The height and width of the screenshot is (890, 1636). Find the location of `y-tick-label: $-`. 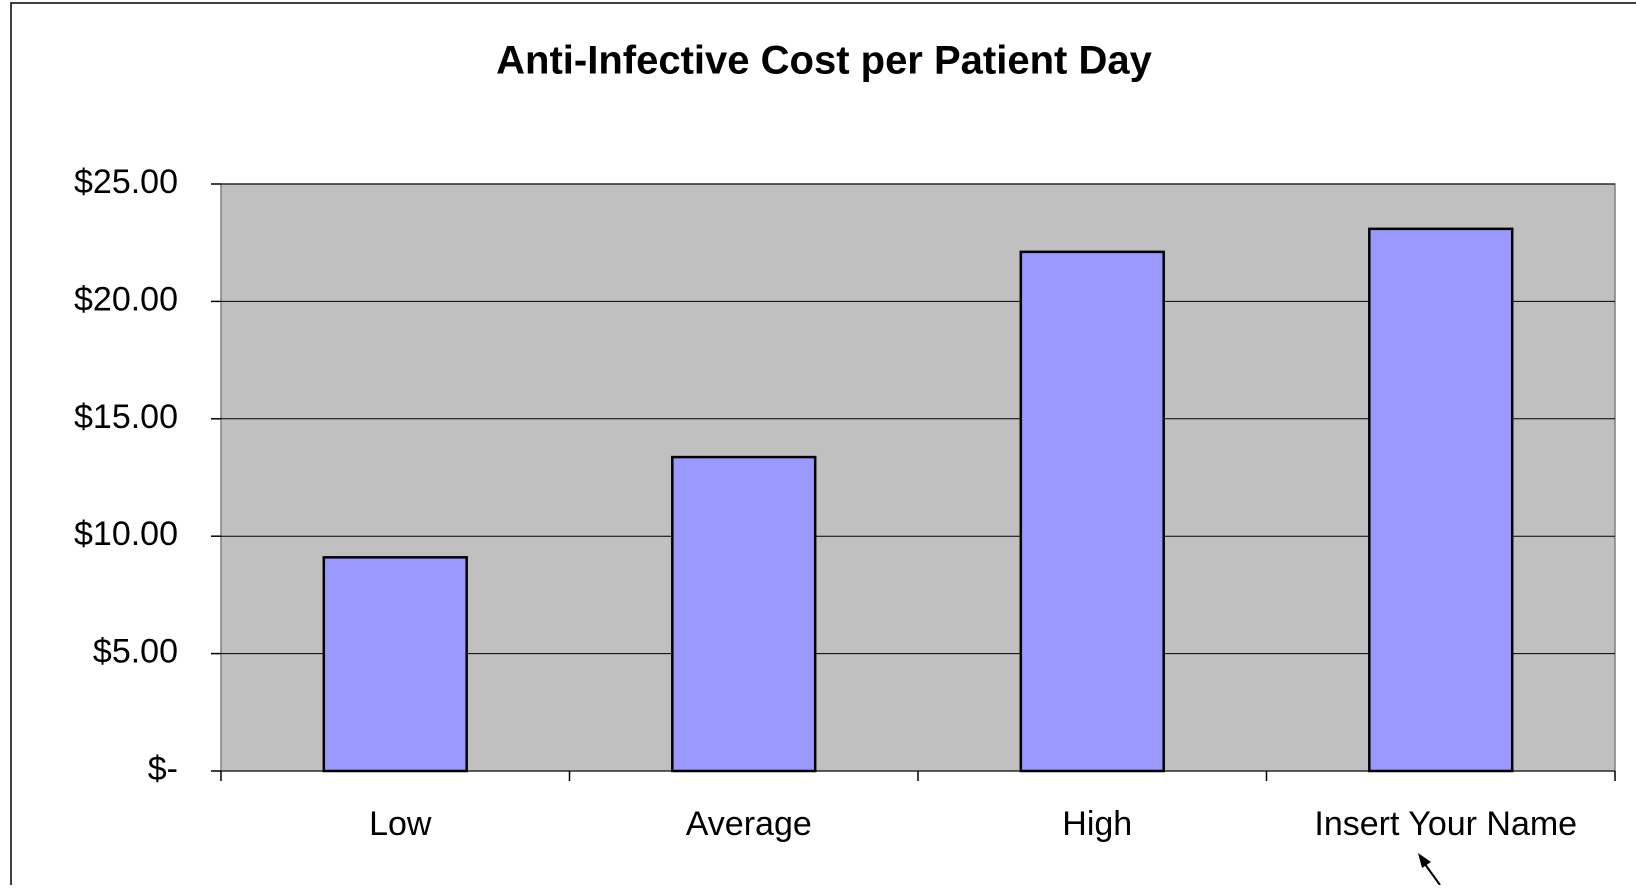

y-tick-label: $- is located at coordinates (163, 769).